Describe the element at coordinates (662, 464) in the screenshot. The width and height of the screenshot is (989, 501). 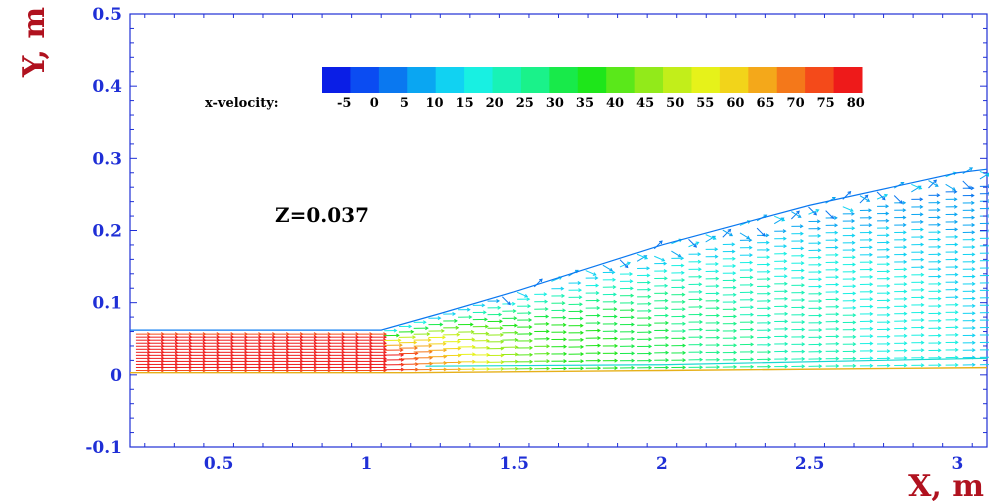
I see `x-tick-label: 2` at that location.